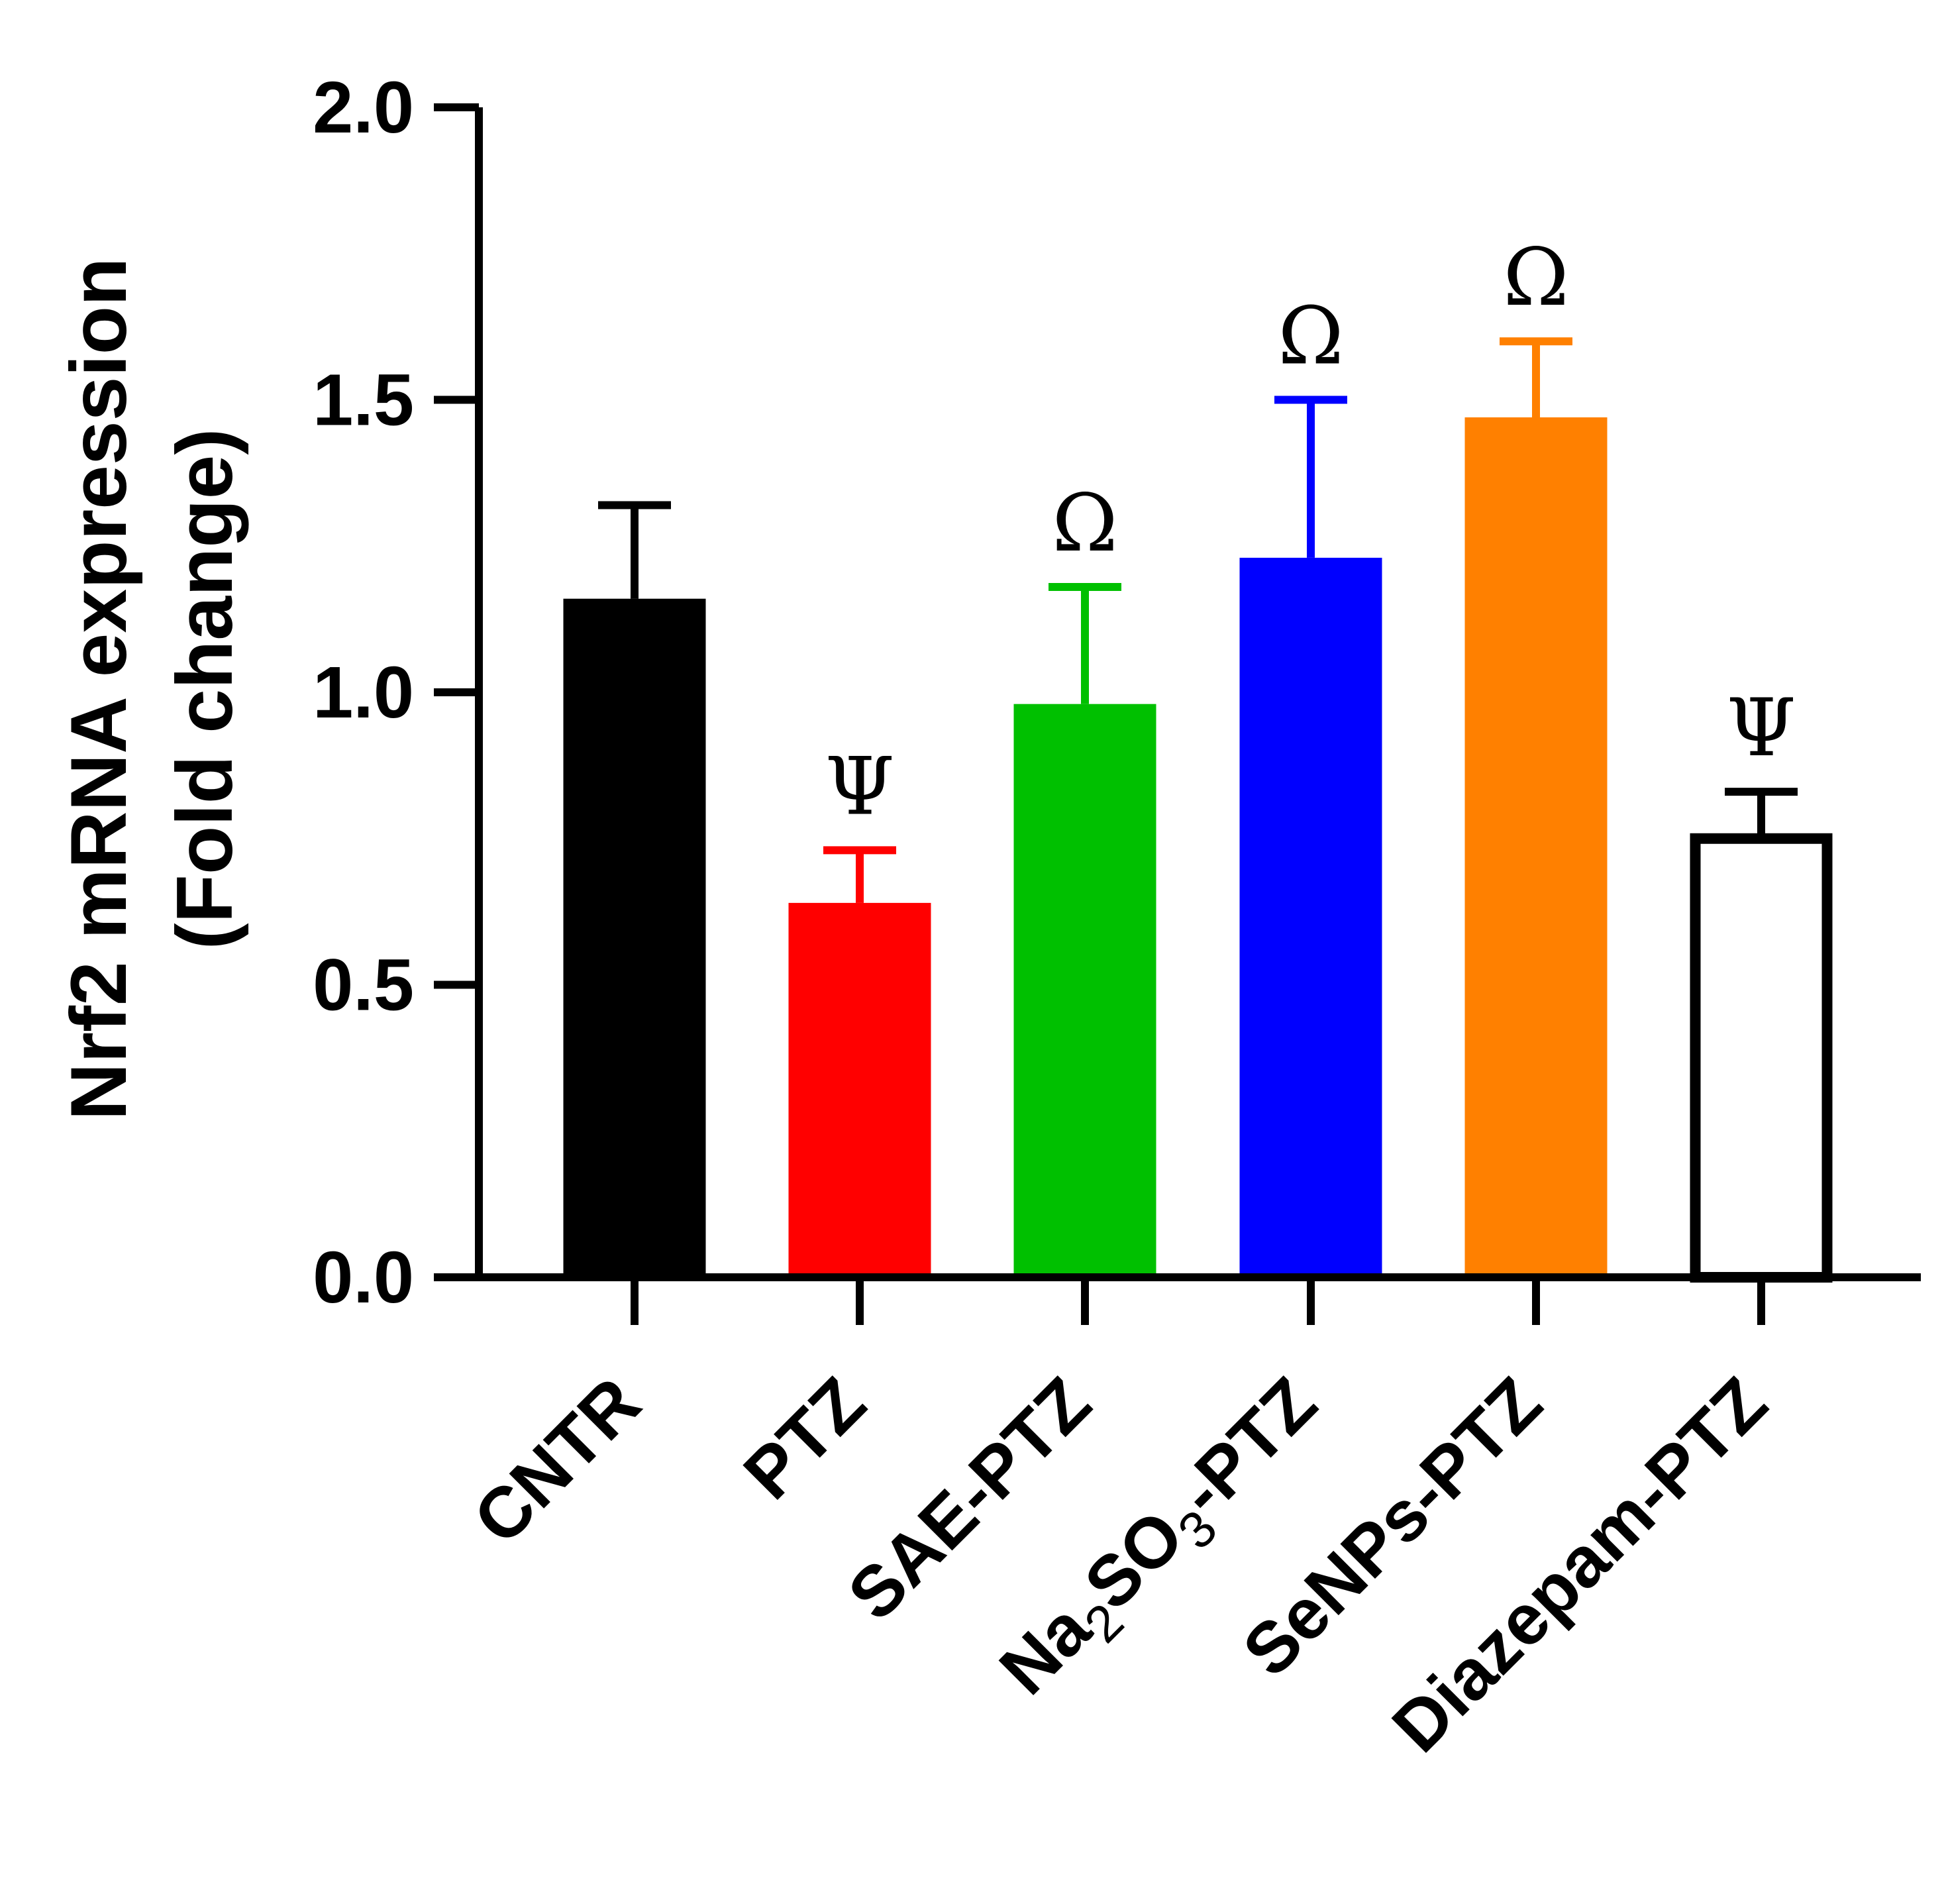 This screenshot has height=1904, width=1946. Describe the element at coordinates (98, 689) in the screenshot. I see `y-axis-label-line-1: Nrf2 mRNA expression` at that location.